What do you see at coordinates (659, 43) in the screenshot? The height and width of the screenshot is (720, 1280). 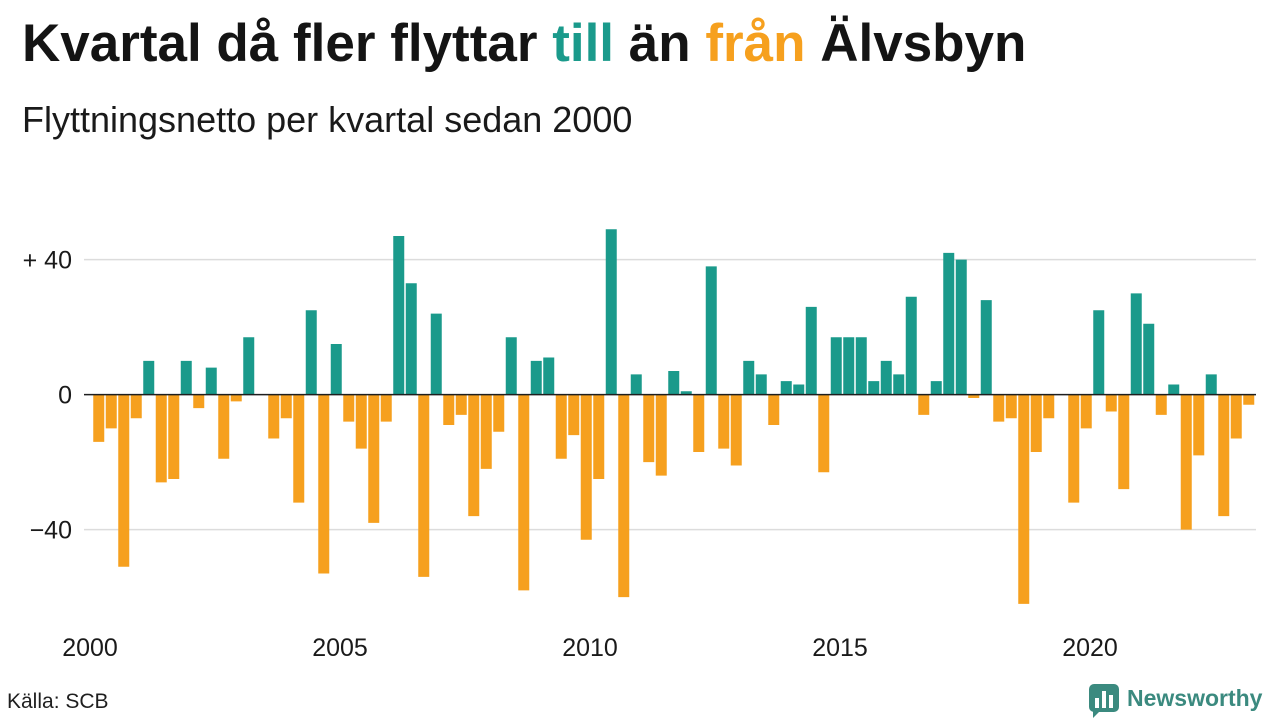 I see `title-text-middle: än` at bounding box center [659, 43].